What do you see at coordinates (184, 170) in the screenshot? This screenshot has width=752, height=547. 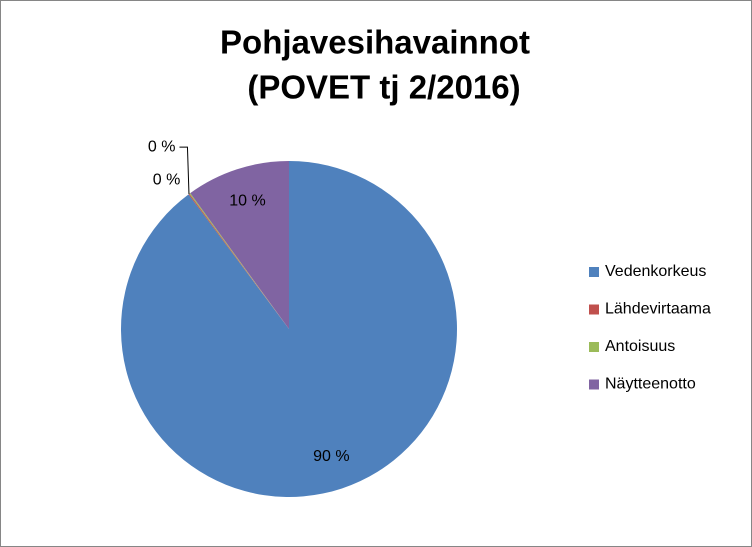 I see `leader-line` at bounding box center [184, 170].